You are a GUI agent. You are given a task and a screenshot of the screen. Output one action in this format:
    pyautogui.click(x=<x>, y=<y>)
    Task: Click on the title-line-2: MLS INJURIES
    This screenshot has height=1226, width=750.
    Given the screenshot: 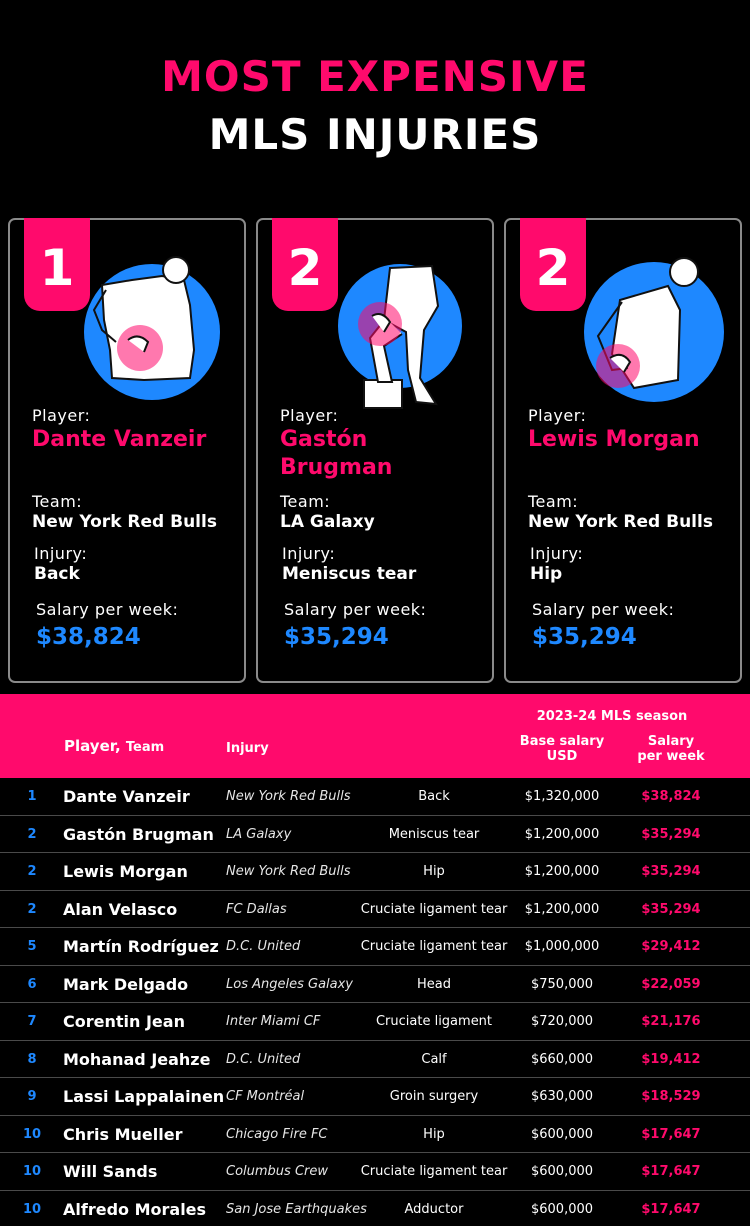 What is the action you would take?
    pyautogui.click(x=375, y=134)
    